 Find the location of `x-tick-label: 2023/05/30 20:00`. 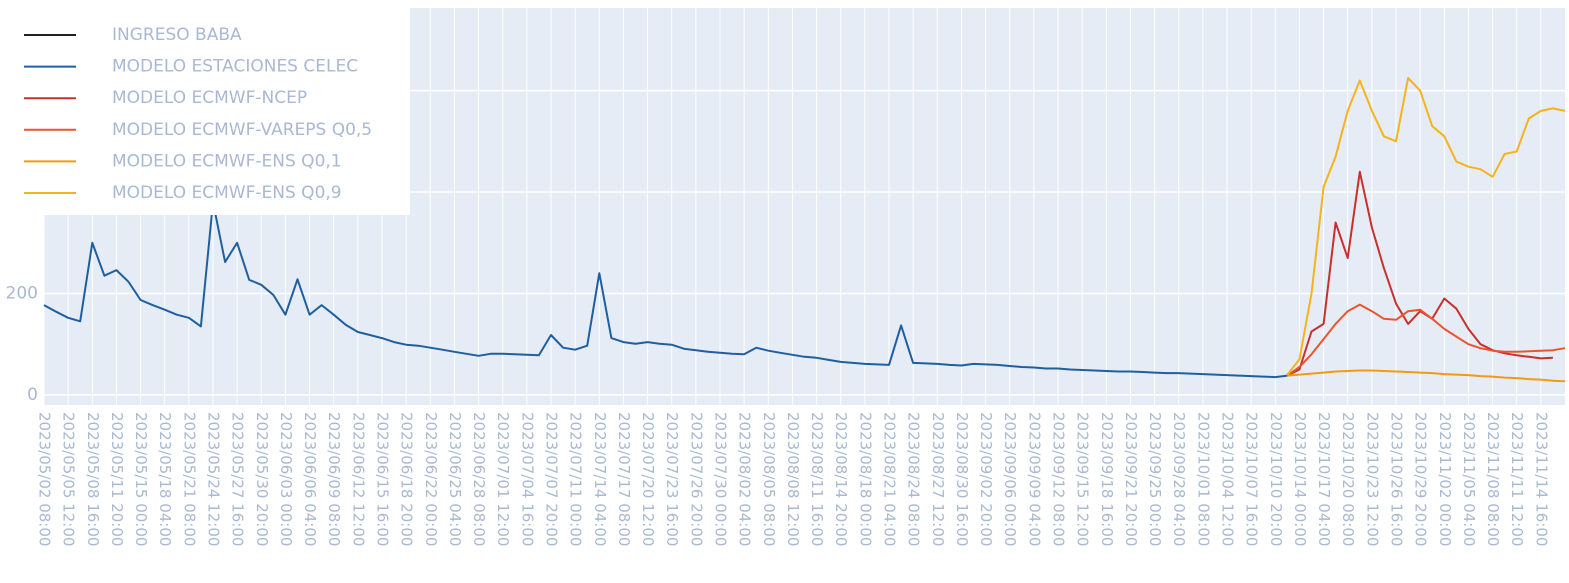

x-tick-label: 2023/05/30 20:00 is located at coordinates (262, 479).